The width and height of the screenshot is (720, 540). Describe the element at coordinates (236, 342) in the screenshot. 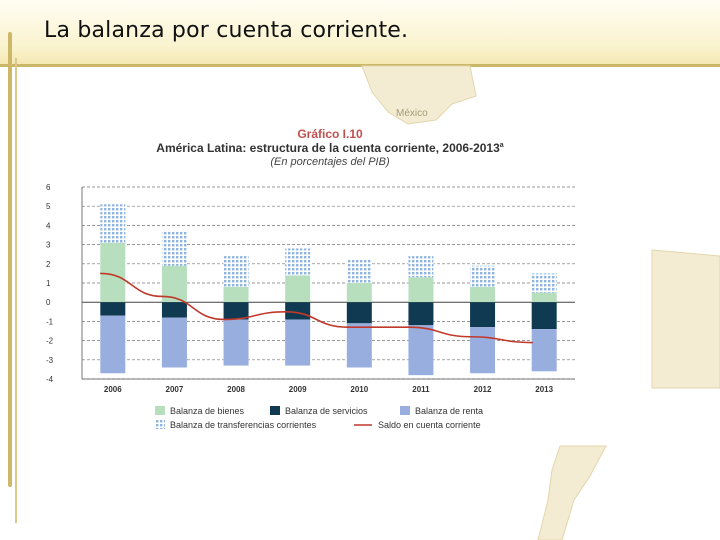

I see `bar-renta-2008` at that location.